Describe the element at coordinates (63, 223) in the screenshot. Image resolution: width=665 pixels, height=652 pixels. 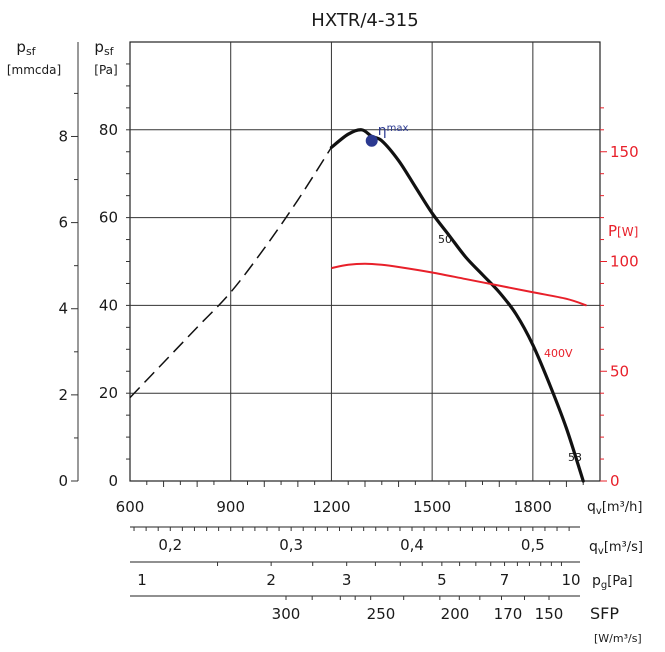
I see `mmcda-tick-label: 6` at that location.